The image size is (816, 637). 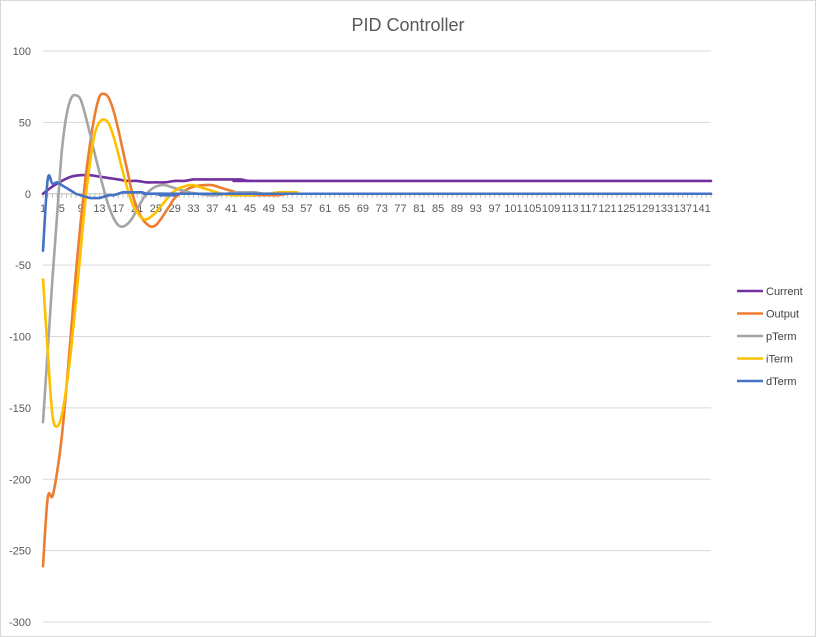 I want to click on x-tick-label: 141, so click(x=701, y=209).